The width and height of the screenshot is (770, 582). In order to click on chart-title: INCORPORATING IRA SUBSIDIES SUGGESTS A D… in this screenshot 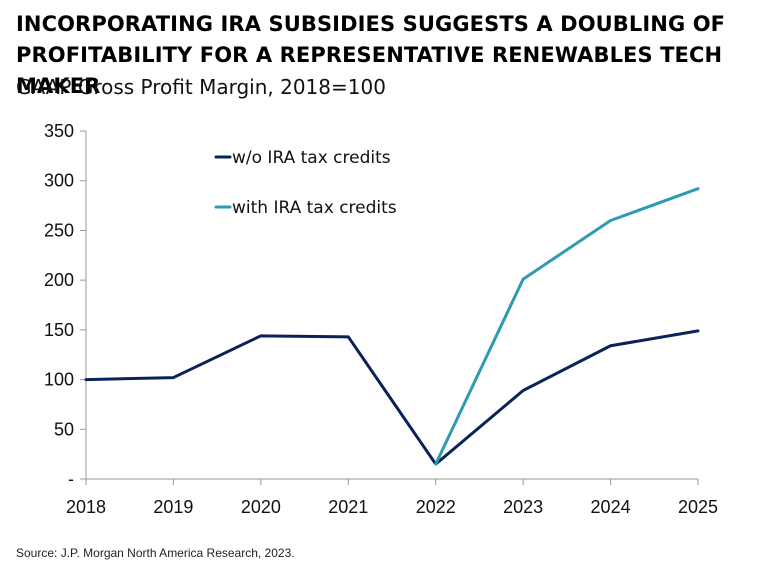, I will do `click(371, 55)`.